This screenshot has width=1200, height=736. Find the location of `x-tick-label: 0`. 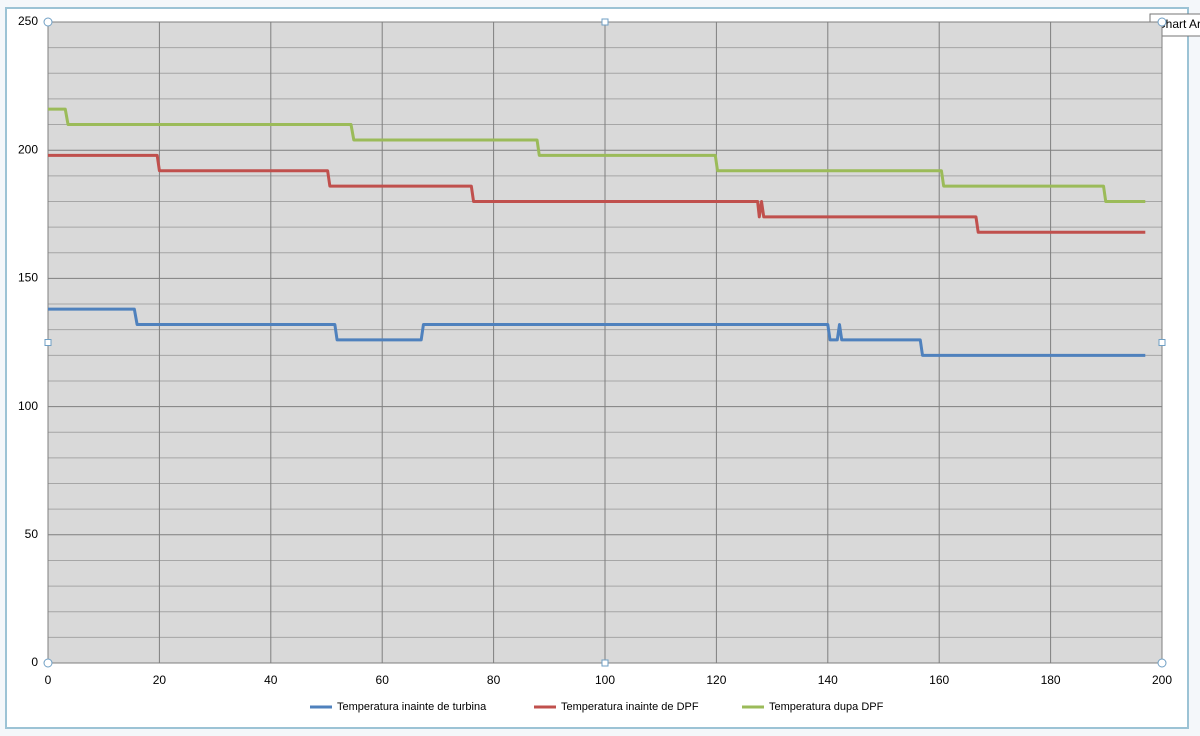

x-tick-label: 0 is located at coordinates (48, 680).